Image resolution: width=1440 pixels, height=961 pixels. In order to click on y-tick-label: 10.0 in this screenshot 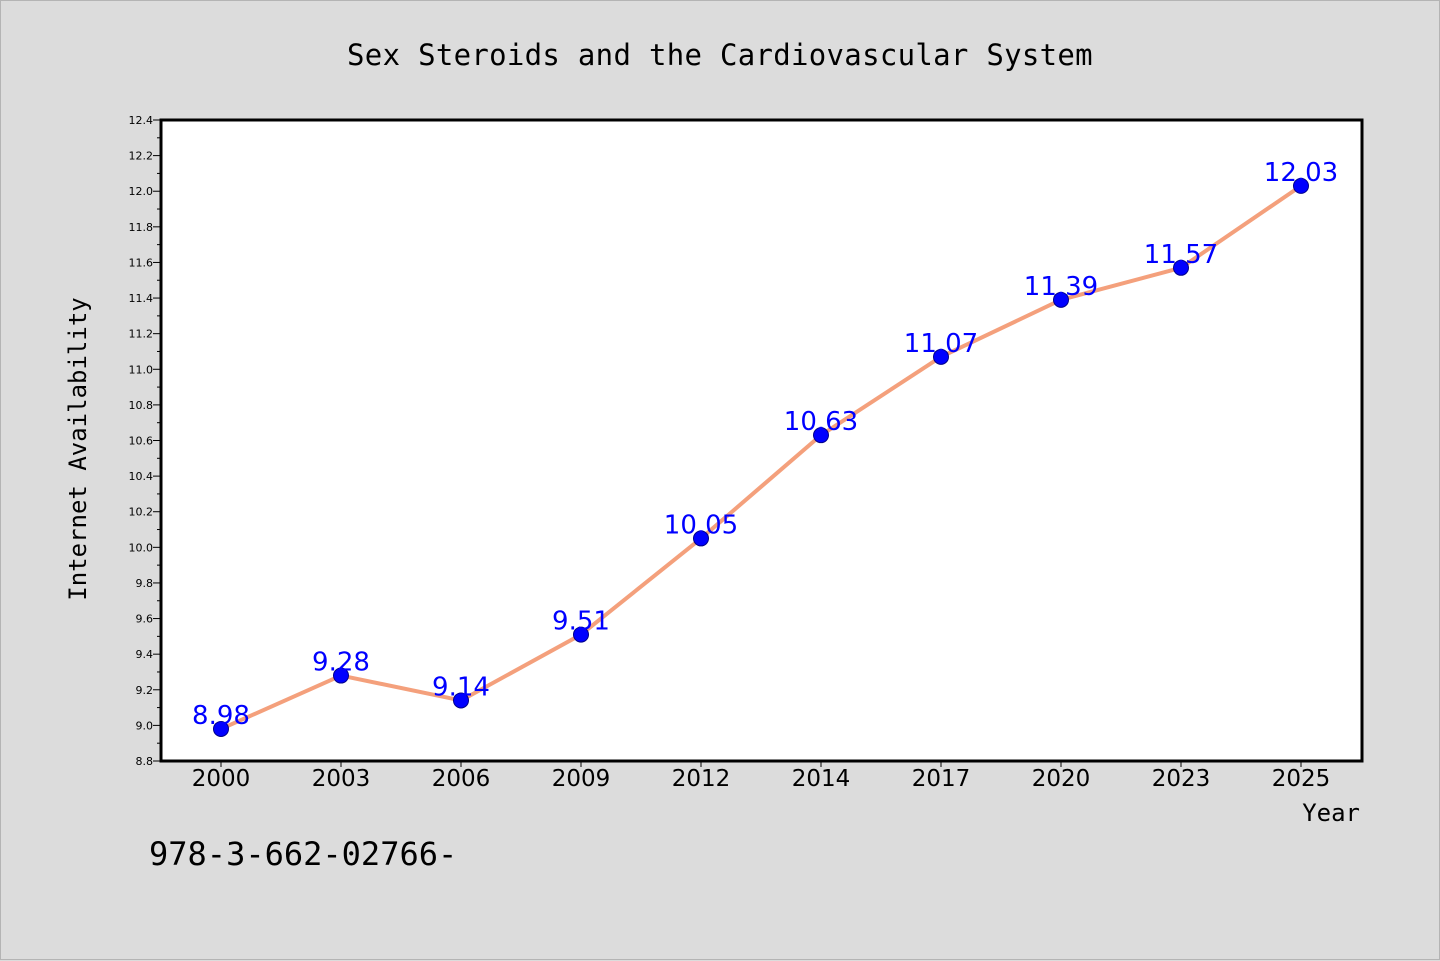, I will do `click(141, 547)`.